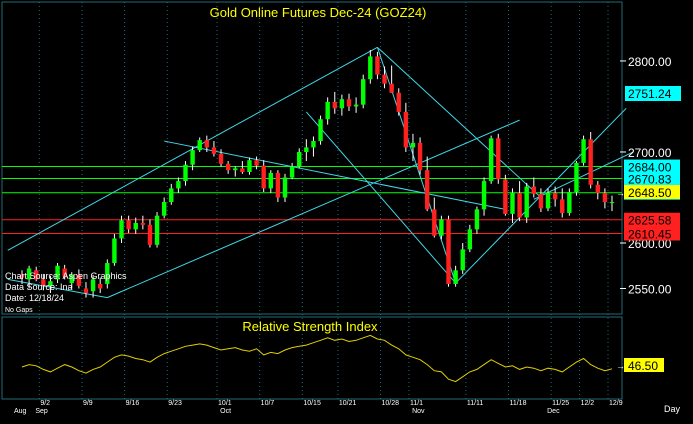 This screenshot has width=693, height=424. What do you see at coordinates (650, 153) in the screenshot?
I see `y-tick-label-2: 2700.00` at bounding box center [650, 153].